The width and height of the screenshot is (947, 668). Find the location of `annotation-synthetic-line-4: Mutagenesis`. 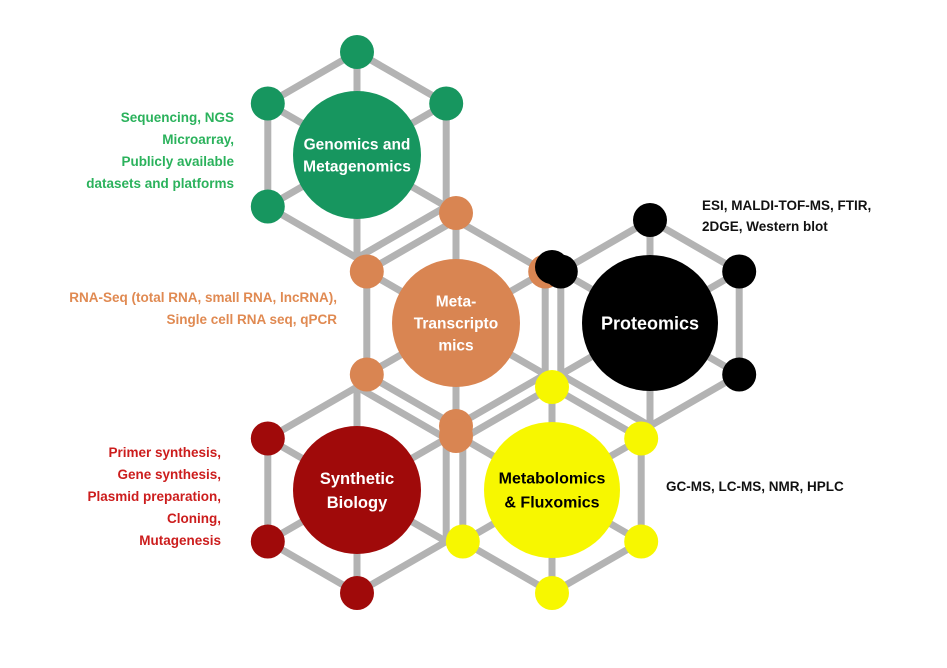

annotation-synthetic-line-4: Mutagenesis is located at coordinates (180, 540).